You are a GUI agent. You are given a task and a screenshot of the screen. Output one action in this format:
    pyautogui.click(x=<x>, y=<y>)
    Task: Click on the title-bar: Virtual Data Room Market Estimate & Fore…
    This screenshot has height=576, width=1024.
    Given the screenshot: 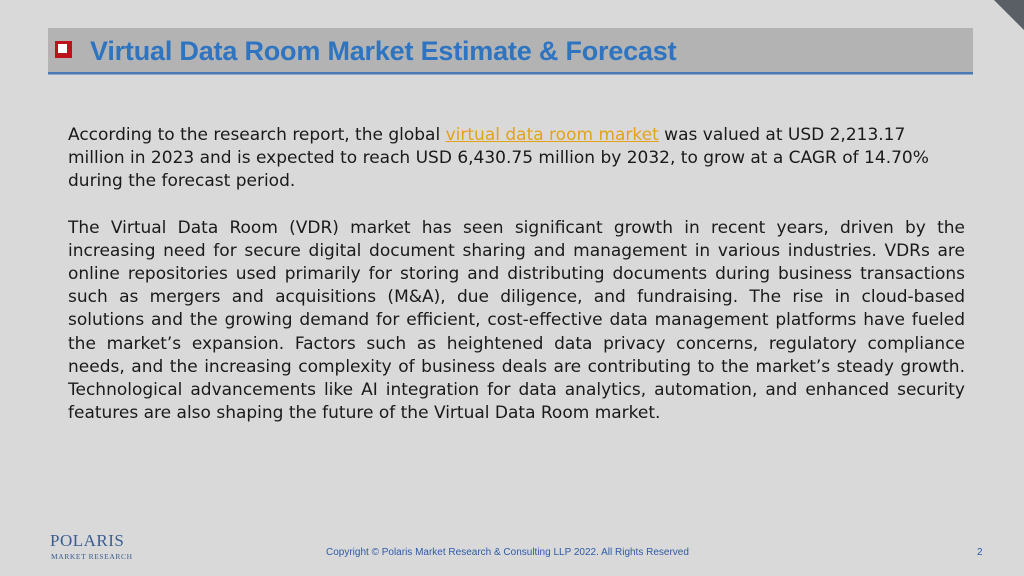 What is the action you would take?
    pyautogui.click(x=510, y=51)
    